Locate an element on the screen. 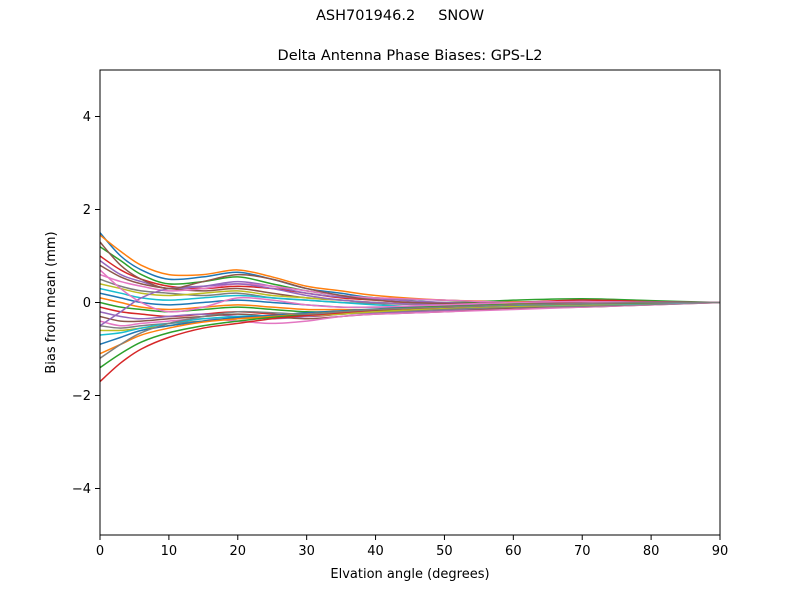  figure-suptitle: ASH701946.2 SNOW is located at coordinates (400, 16).